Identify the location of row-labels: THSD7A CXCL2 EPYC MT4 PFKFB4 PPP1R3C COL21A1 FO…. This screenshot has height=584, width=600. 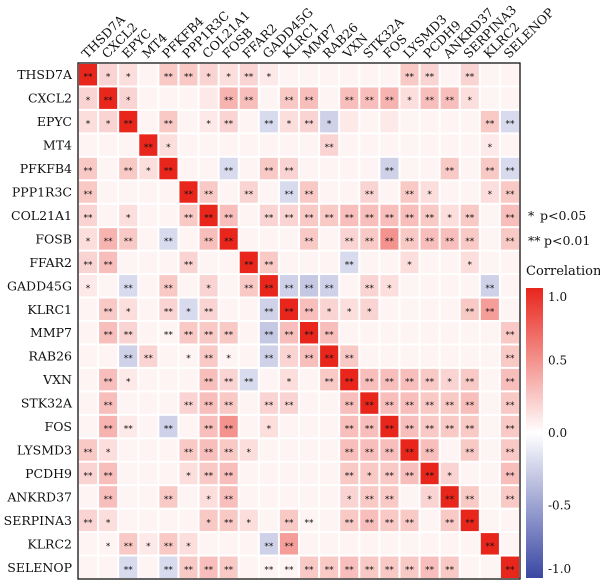
(38, 321).